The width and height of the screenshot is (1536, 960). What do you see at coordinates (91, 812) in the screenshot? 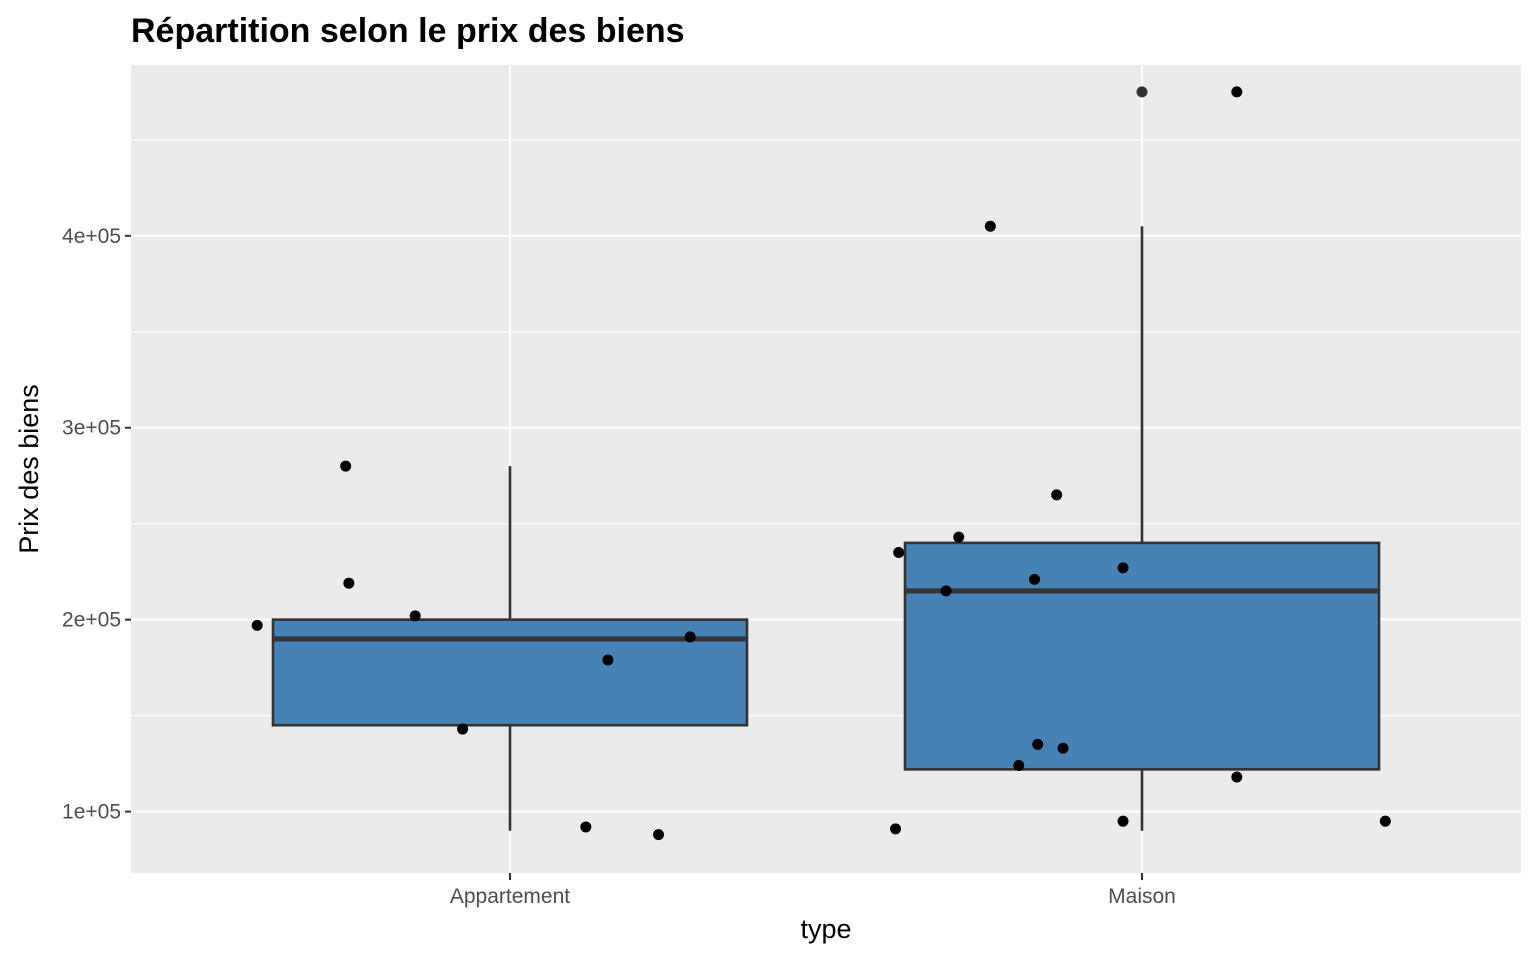
I see `y-tick-label: 1e+05` at bounding box center [91, 812].